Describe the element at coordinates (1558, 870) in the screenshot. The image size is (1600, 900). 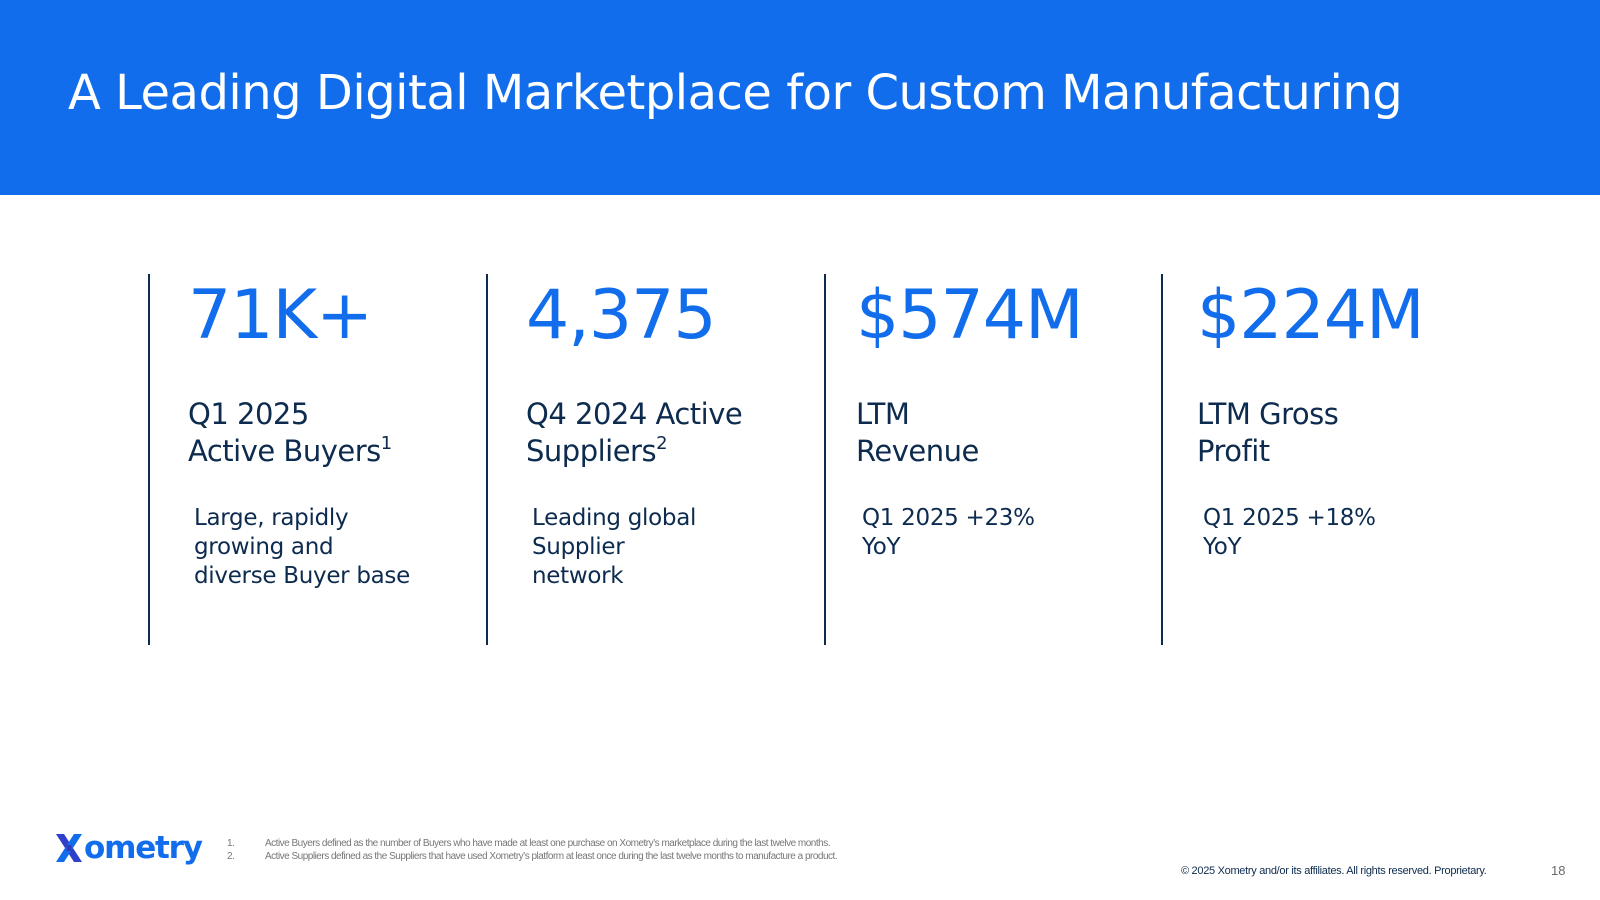
I see `page-number: 18` at that location.